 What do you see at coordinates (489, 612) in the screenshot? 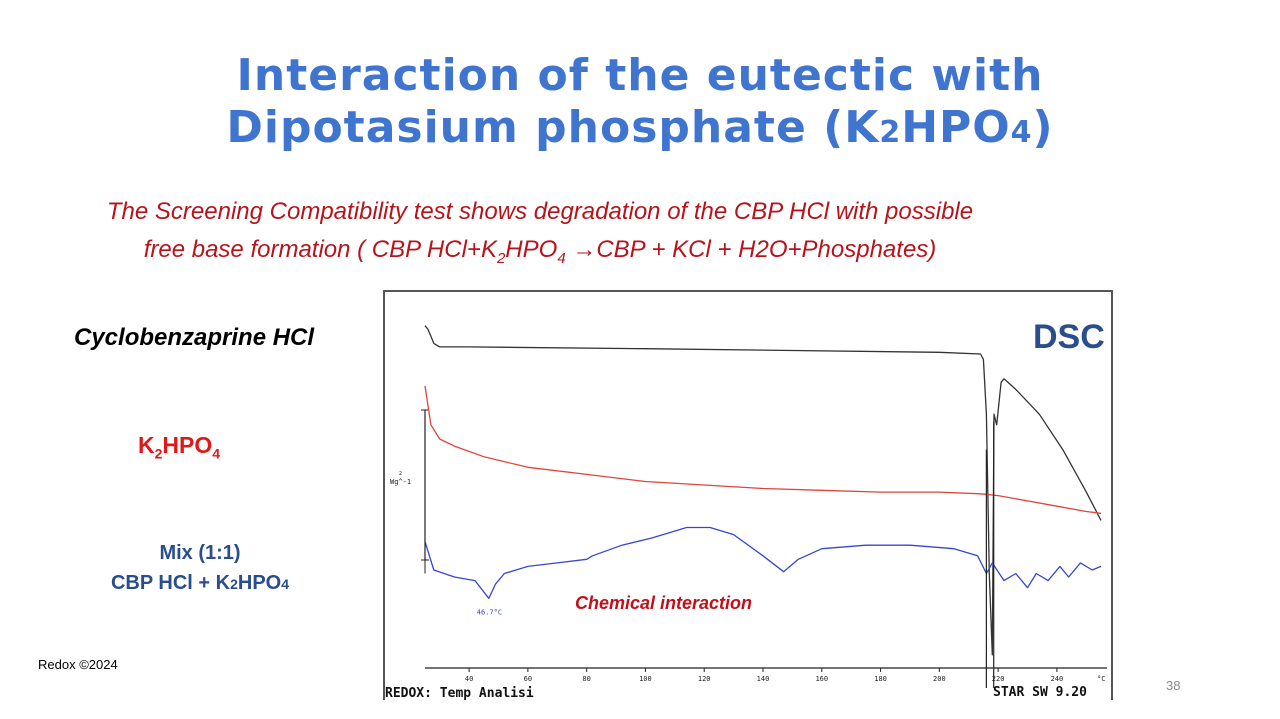
I see `peak-temperature-label: 46.7°C` at bounding box center [489, 612].